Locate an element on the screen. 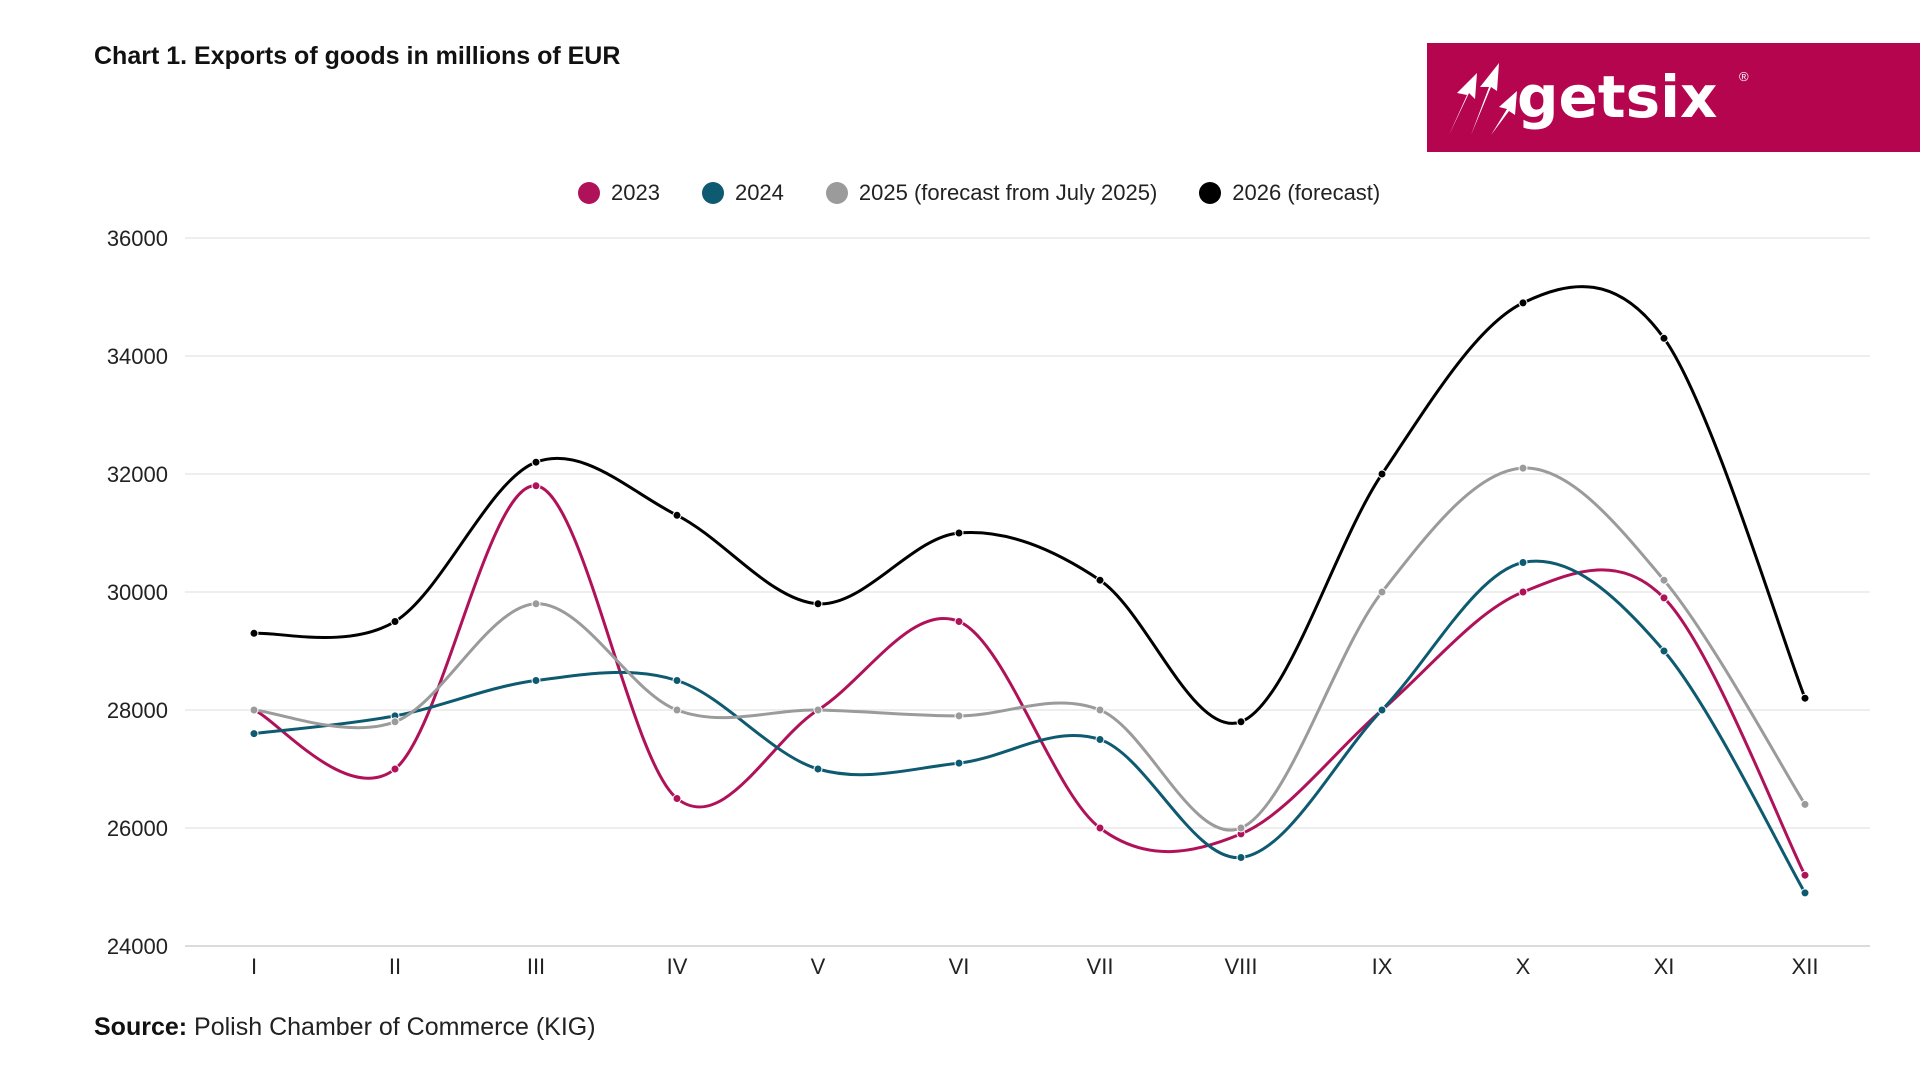 This screenshot has height=1080, width=1920. logo-text: getsix is located at coordinates (1617, 97).